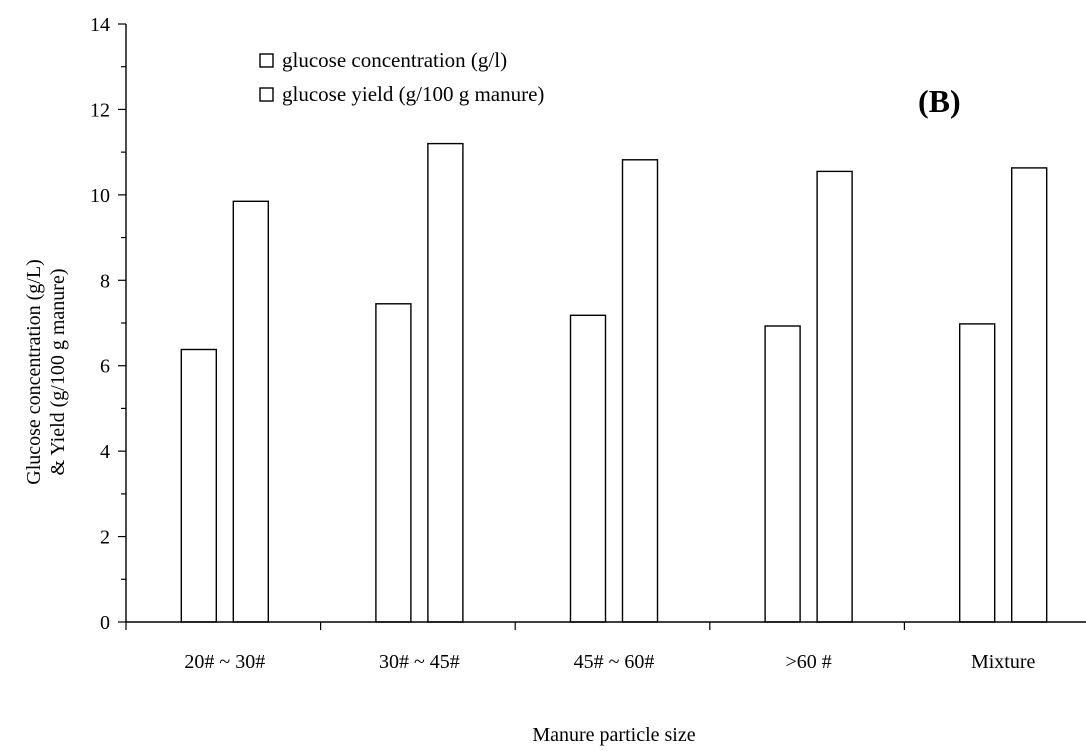 This screenshot has height=751, width=1086. Describe the element at coordinates (100, 110) in the screenshot. I see `y-tick-label: 12` at that location.